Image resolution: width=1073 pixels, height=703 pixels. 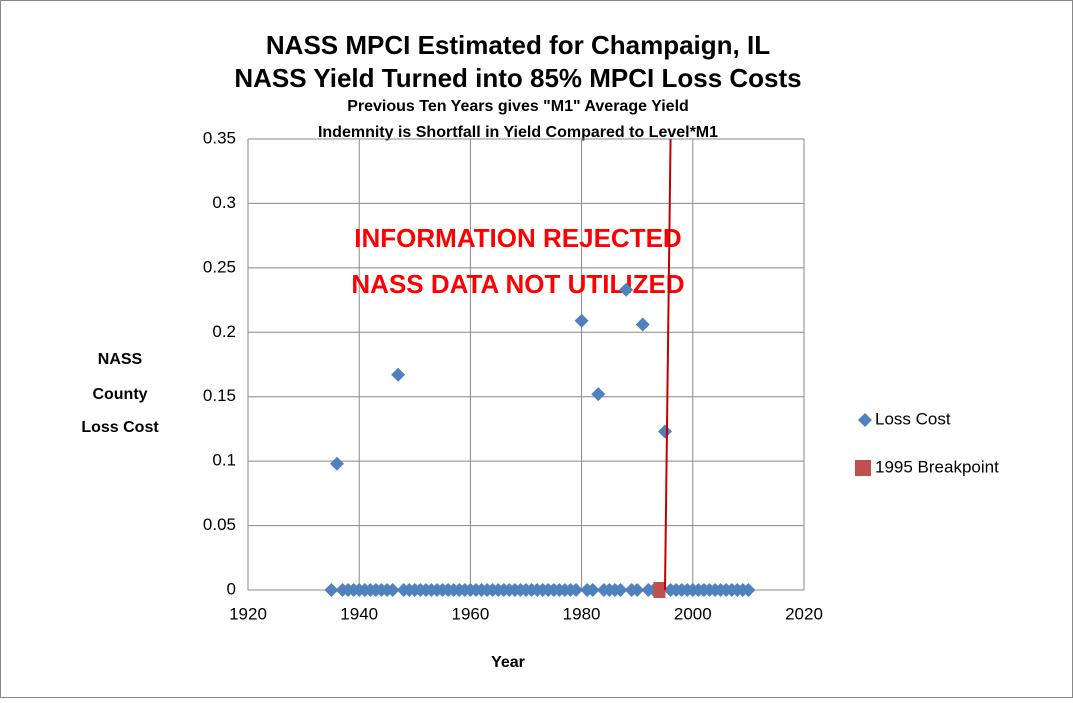 I want to click on y-tick-label: 0.25, so click(x=219, y=266).